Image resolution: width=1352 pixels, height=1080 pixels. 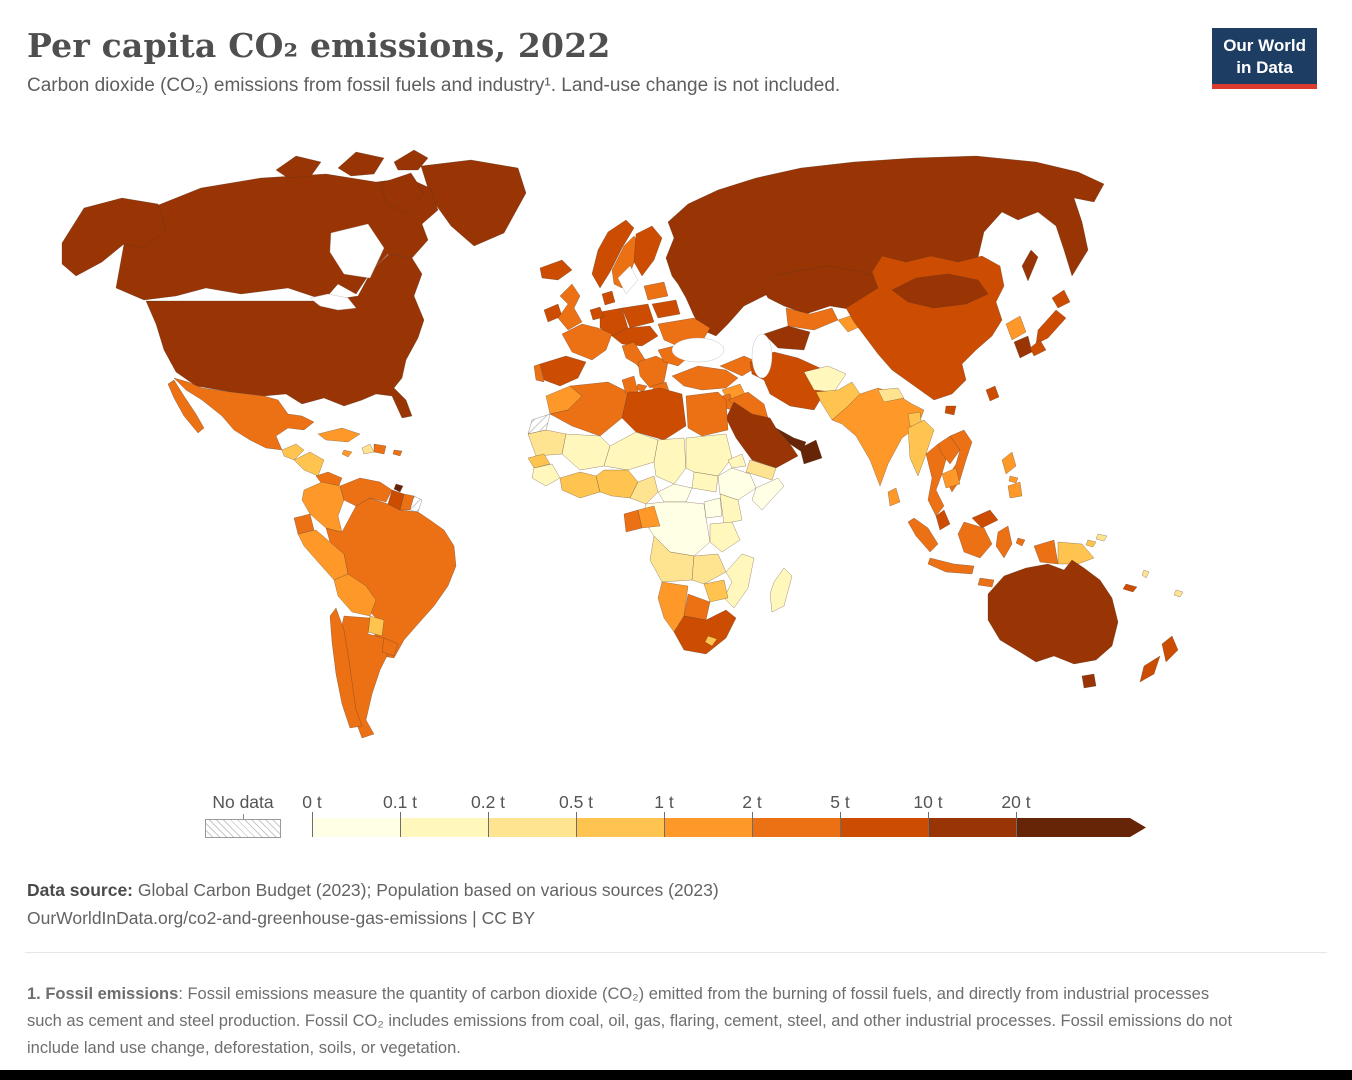 What do you see at coordinates (649, 517) in the screenshot?
I see `map-region-congo` at bounding box center [649, 517].